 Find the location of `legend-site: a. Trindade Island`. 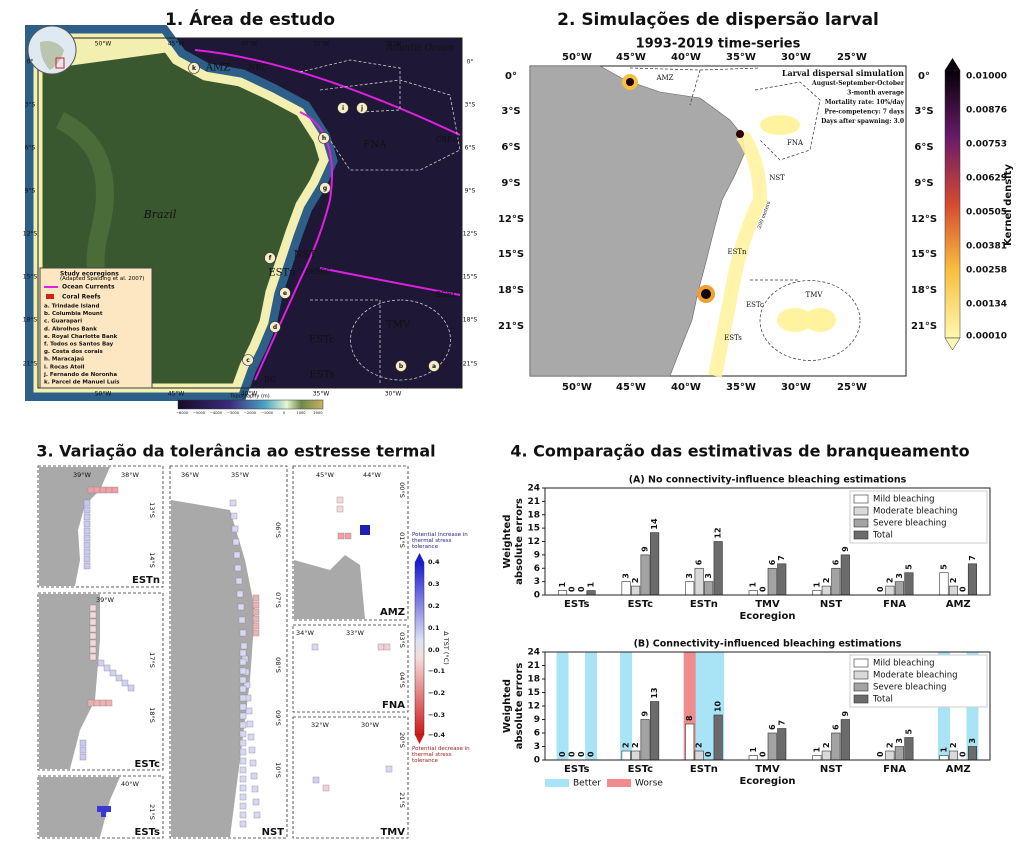

legend-site: a. Trindade Island is located at coordinates (71, 307).